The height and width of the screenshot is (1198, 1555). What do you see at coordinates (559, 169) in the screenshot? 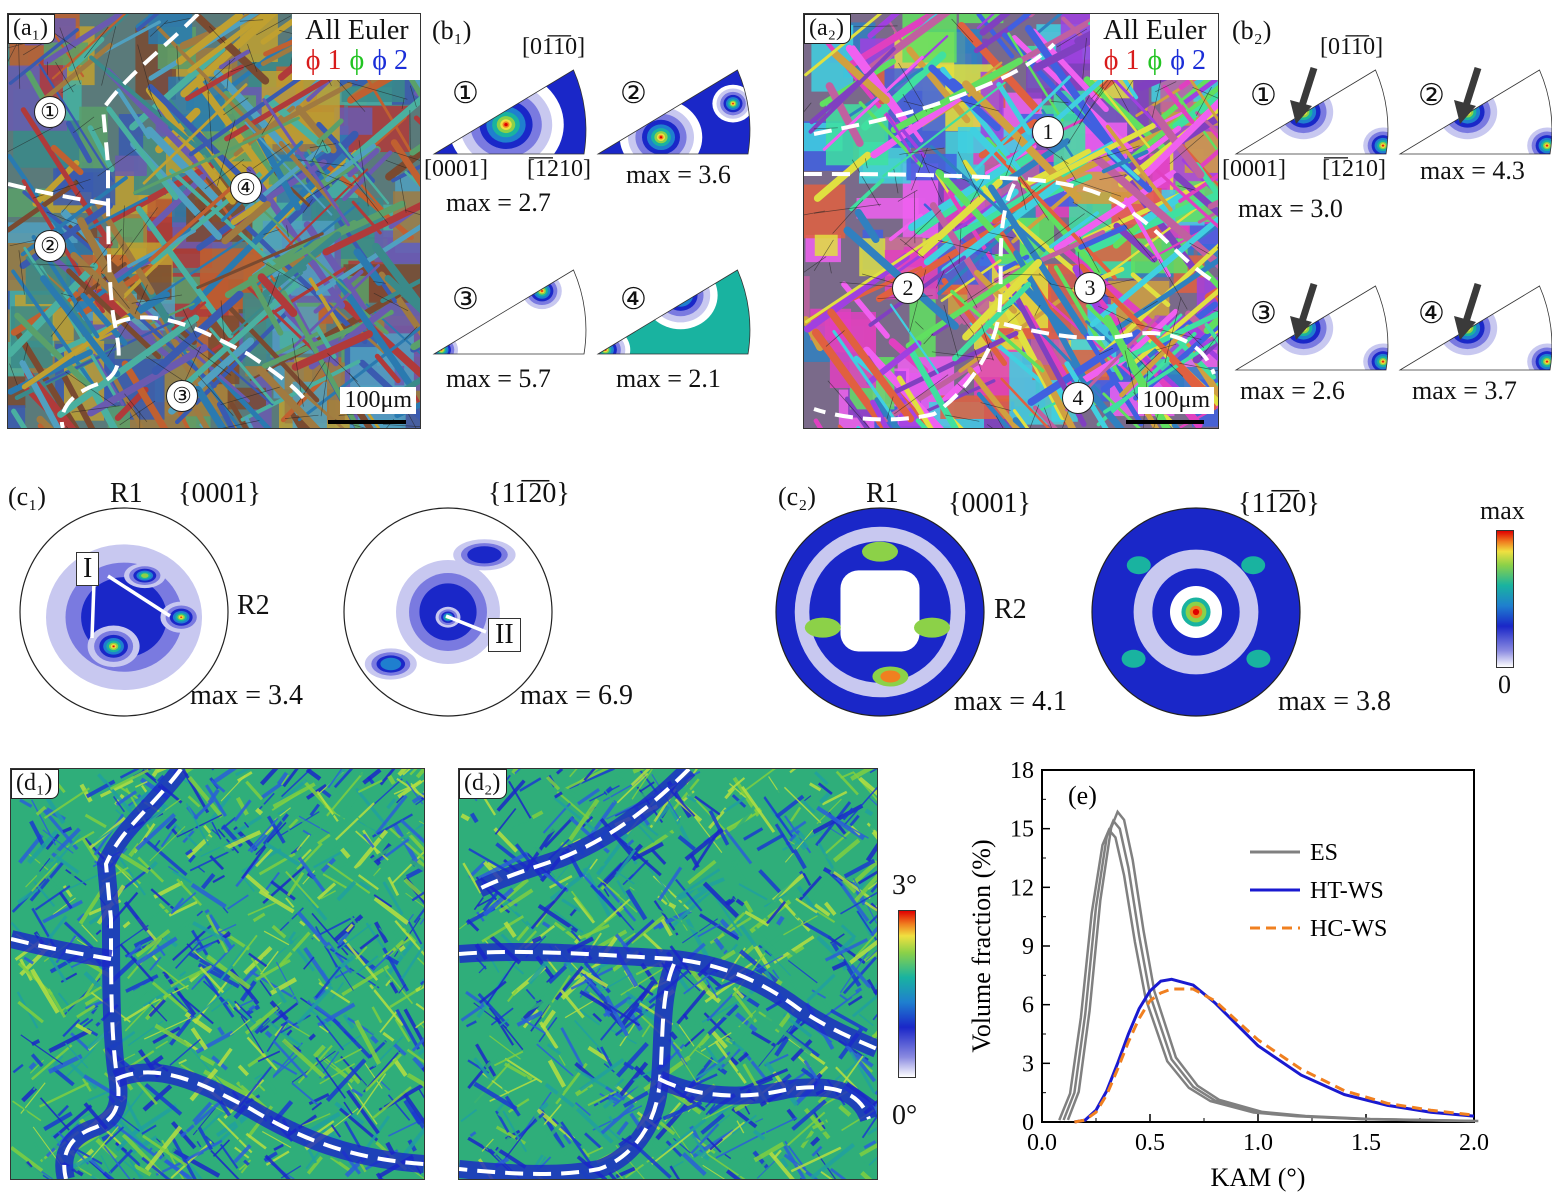
I see `ipf-right-direction-b1: [̅1̅210]` at bounding box center [559, 169].